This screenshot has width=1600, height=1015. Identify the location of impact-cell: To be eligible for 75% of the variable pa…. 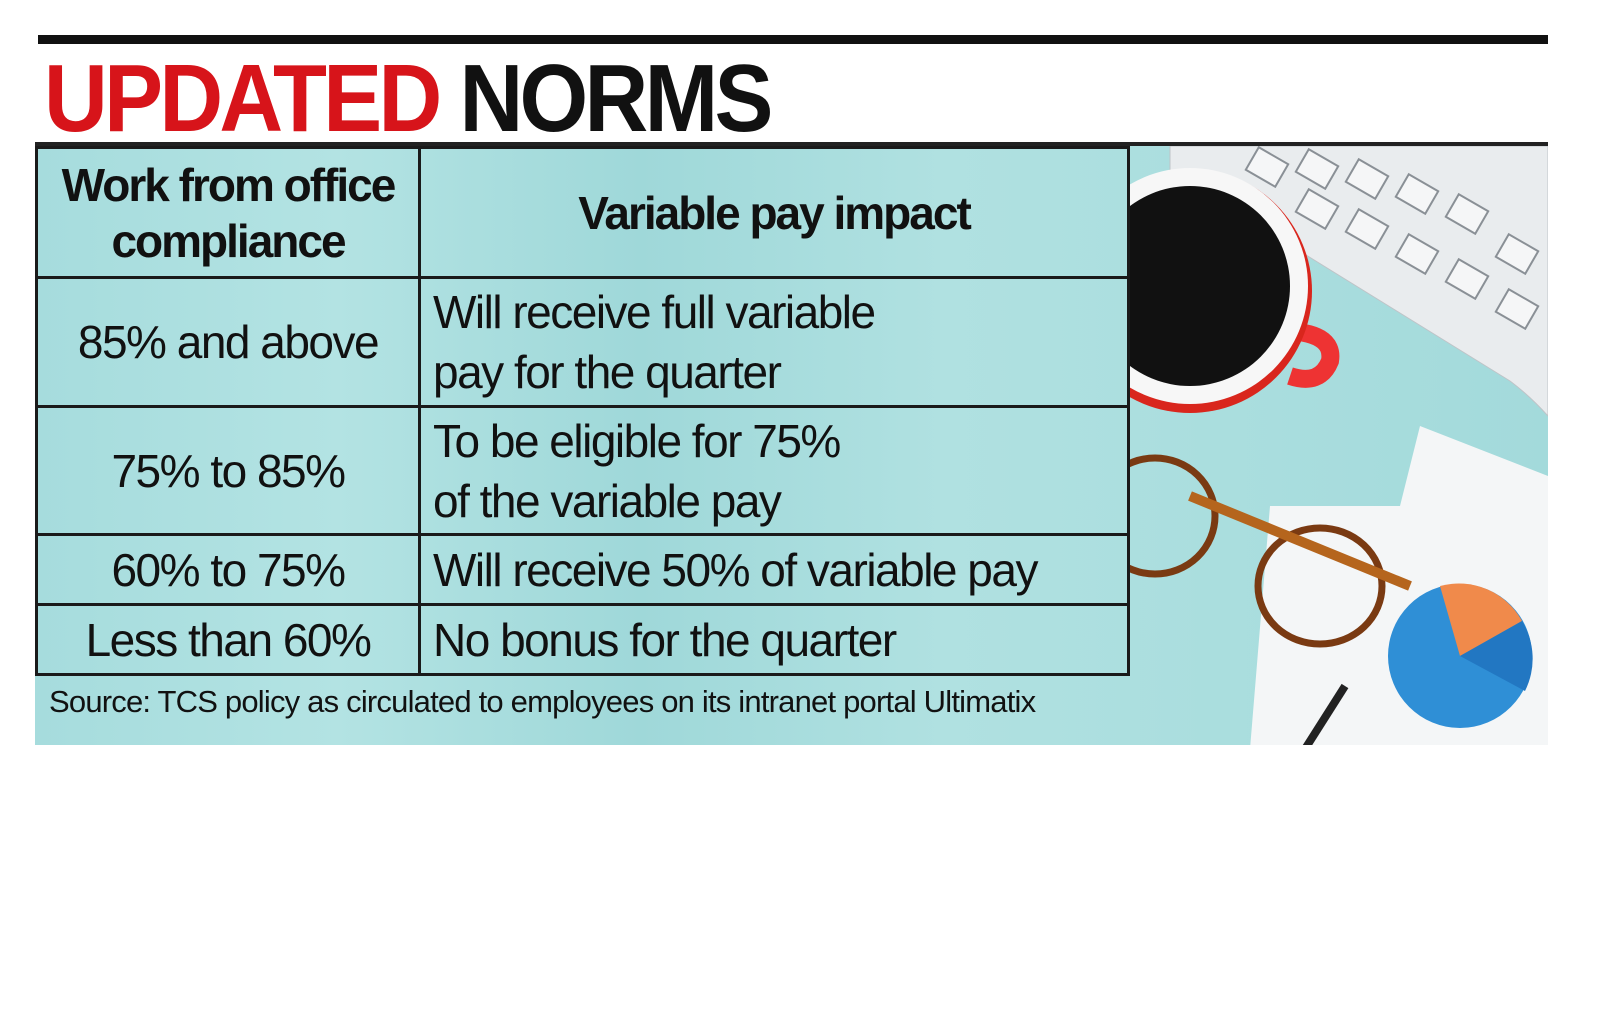
(774, 470).